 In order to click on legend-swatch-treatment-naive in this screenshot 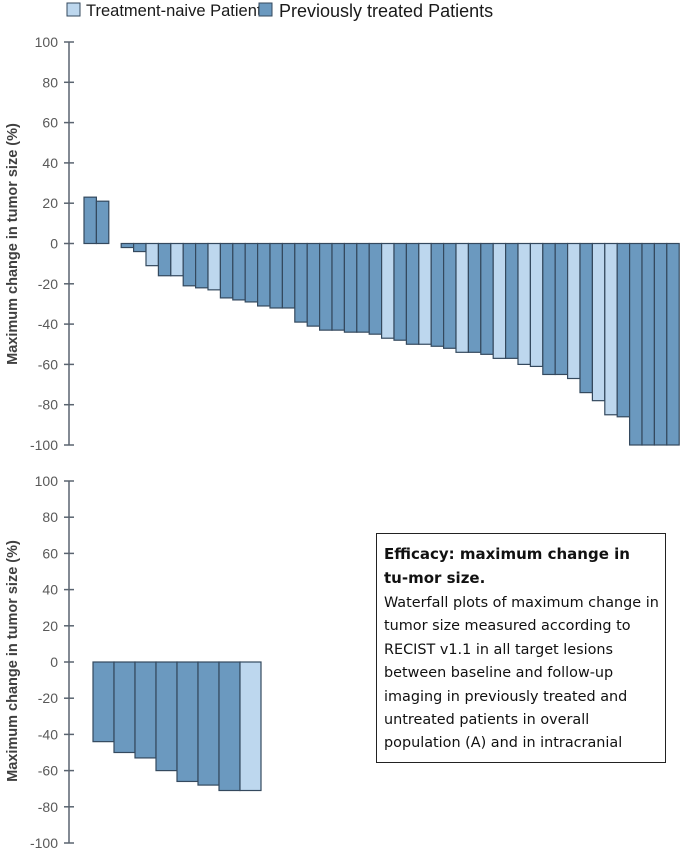, I will do `click(73, 9)`.